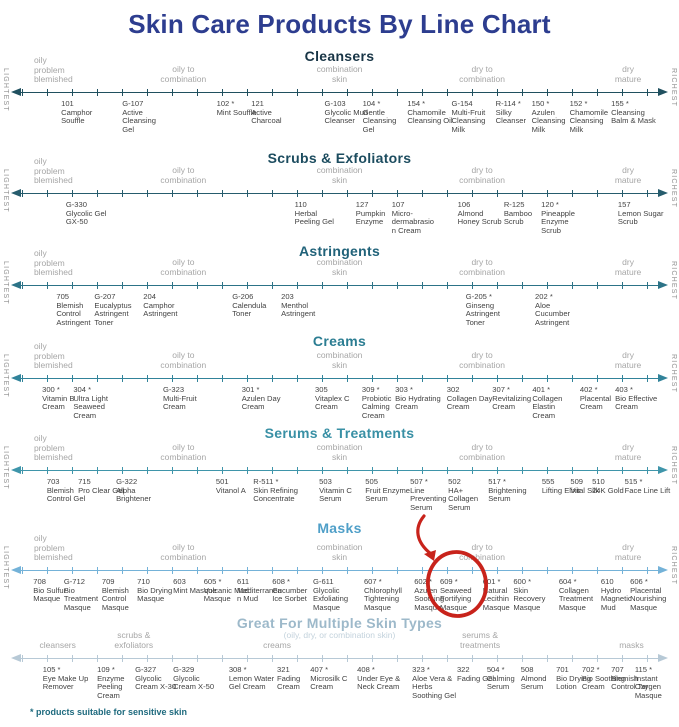 This screenshot has width=679, height=727. What do you see at coordinates (106, 669) in the screenshot?
I see `product-code: 109 *` at bounding box center [106, 669].